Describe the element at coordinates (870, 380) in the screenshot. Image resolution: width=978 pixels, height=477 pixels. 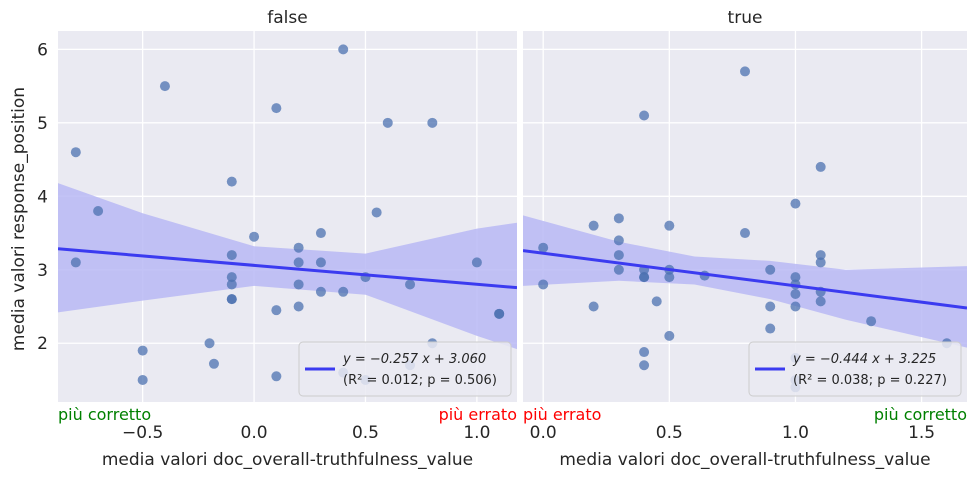
I see `legend-stats: (R² = 0.038; p = 0.227)` at that location.